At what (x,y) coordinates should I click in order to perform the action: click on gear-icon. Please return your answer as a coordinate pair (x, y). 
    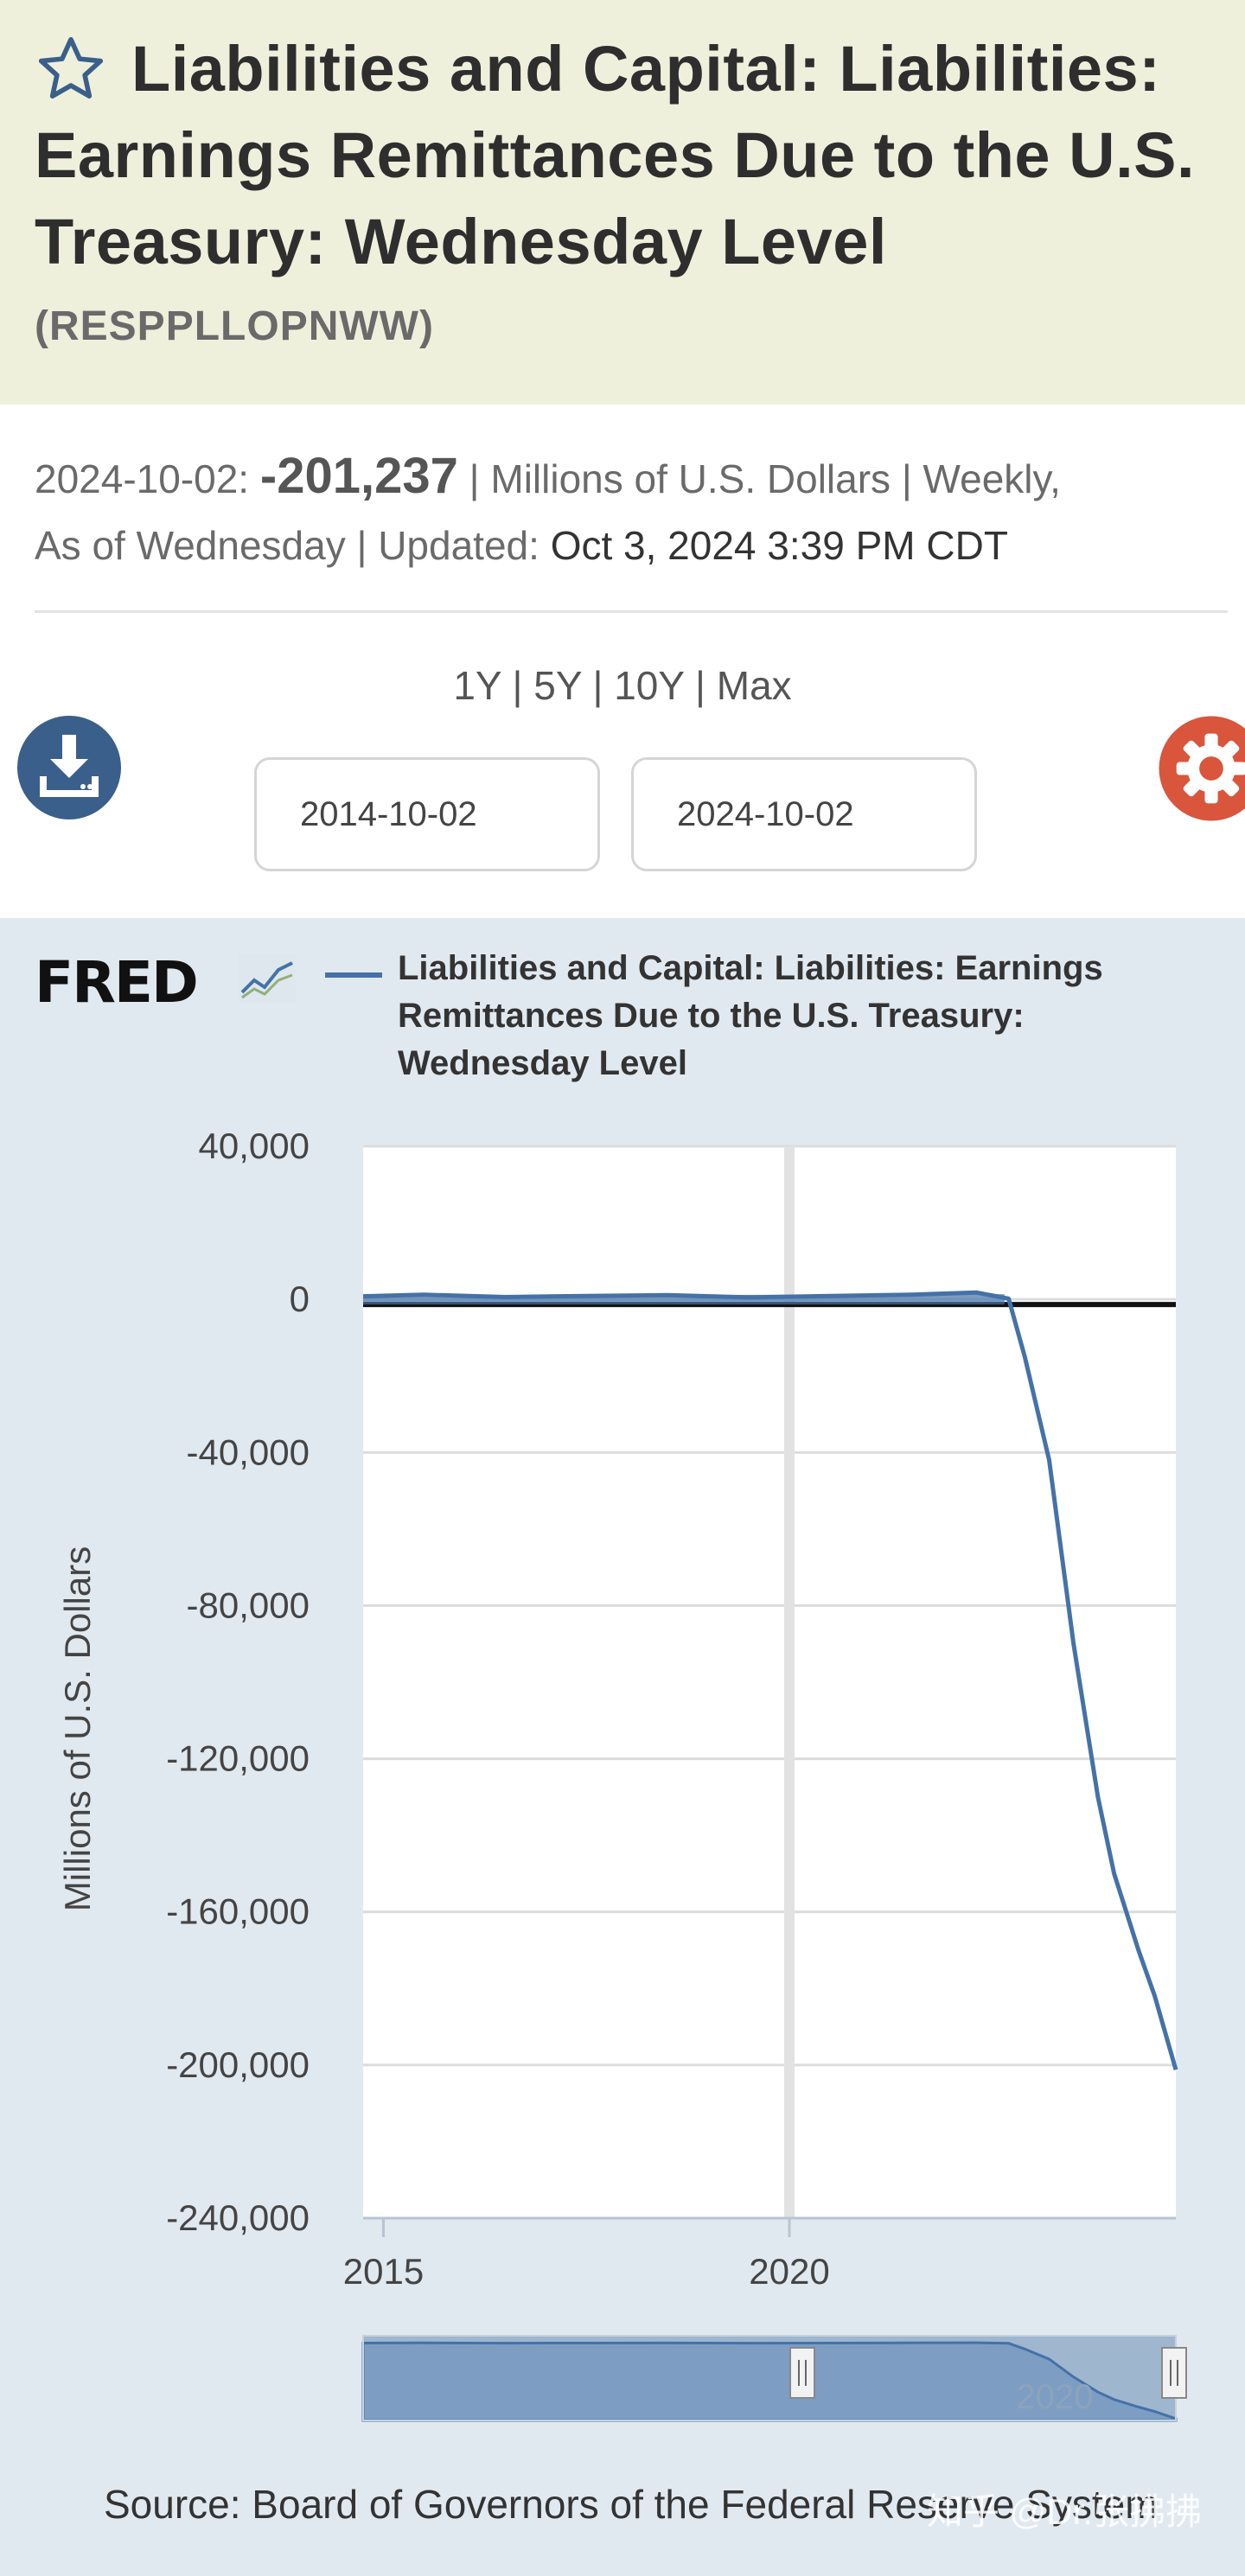
    Looking at the image, I should click on (1201, 768).